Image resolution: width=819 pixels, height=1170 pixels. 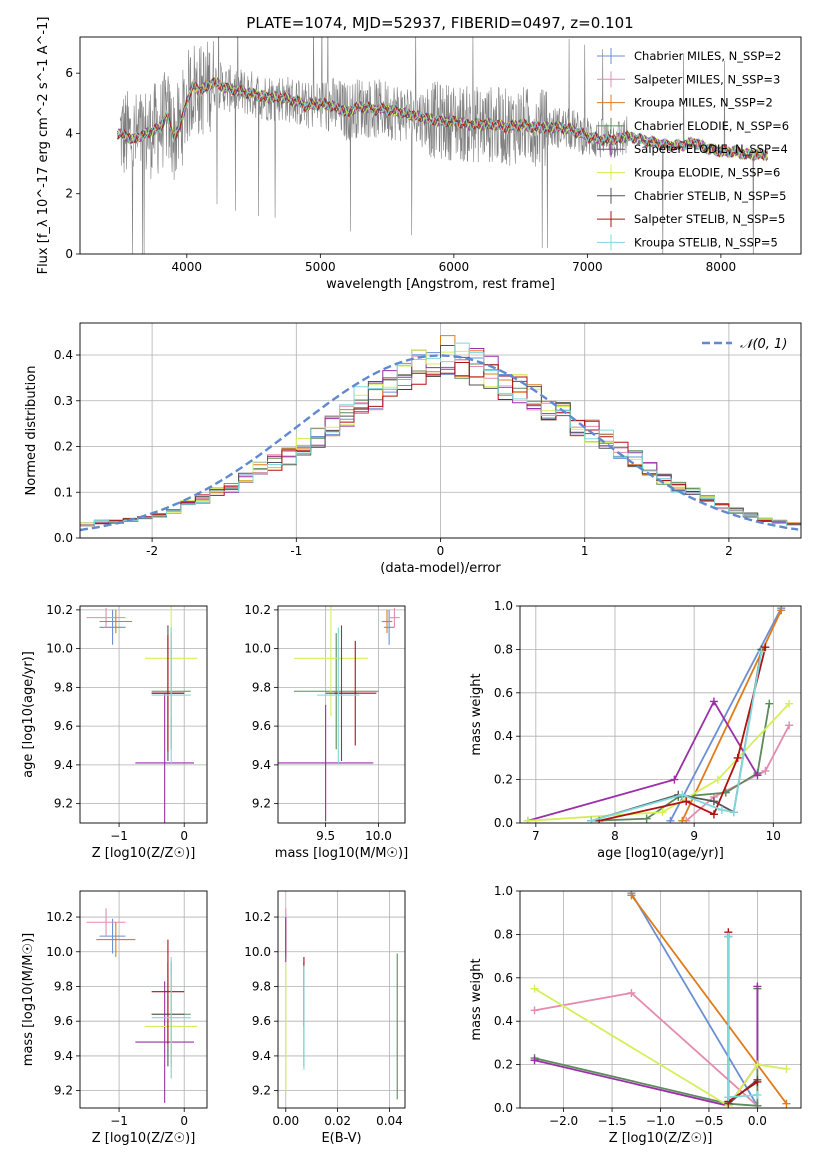 What do you see at coordinates (694, 836) in the screenshot?
I see `x-tick-label: 9` at bounding box center [694, 836].